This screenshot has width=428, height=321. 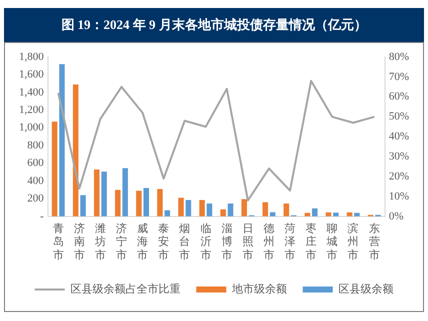 What do you see at coordinates (399, 56) in the screenshot?
I see `y2-tick-label: 80%` at bounding box center [399, 56].